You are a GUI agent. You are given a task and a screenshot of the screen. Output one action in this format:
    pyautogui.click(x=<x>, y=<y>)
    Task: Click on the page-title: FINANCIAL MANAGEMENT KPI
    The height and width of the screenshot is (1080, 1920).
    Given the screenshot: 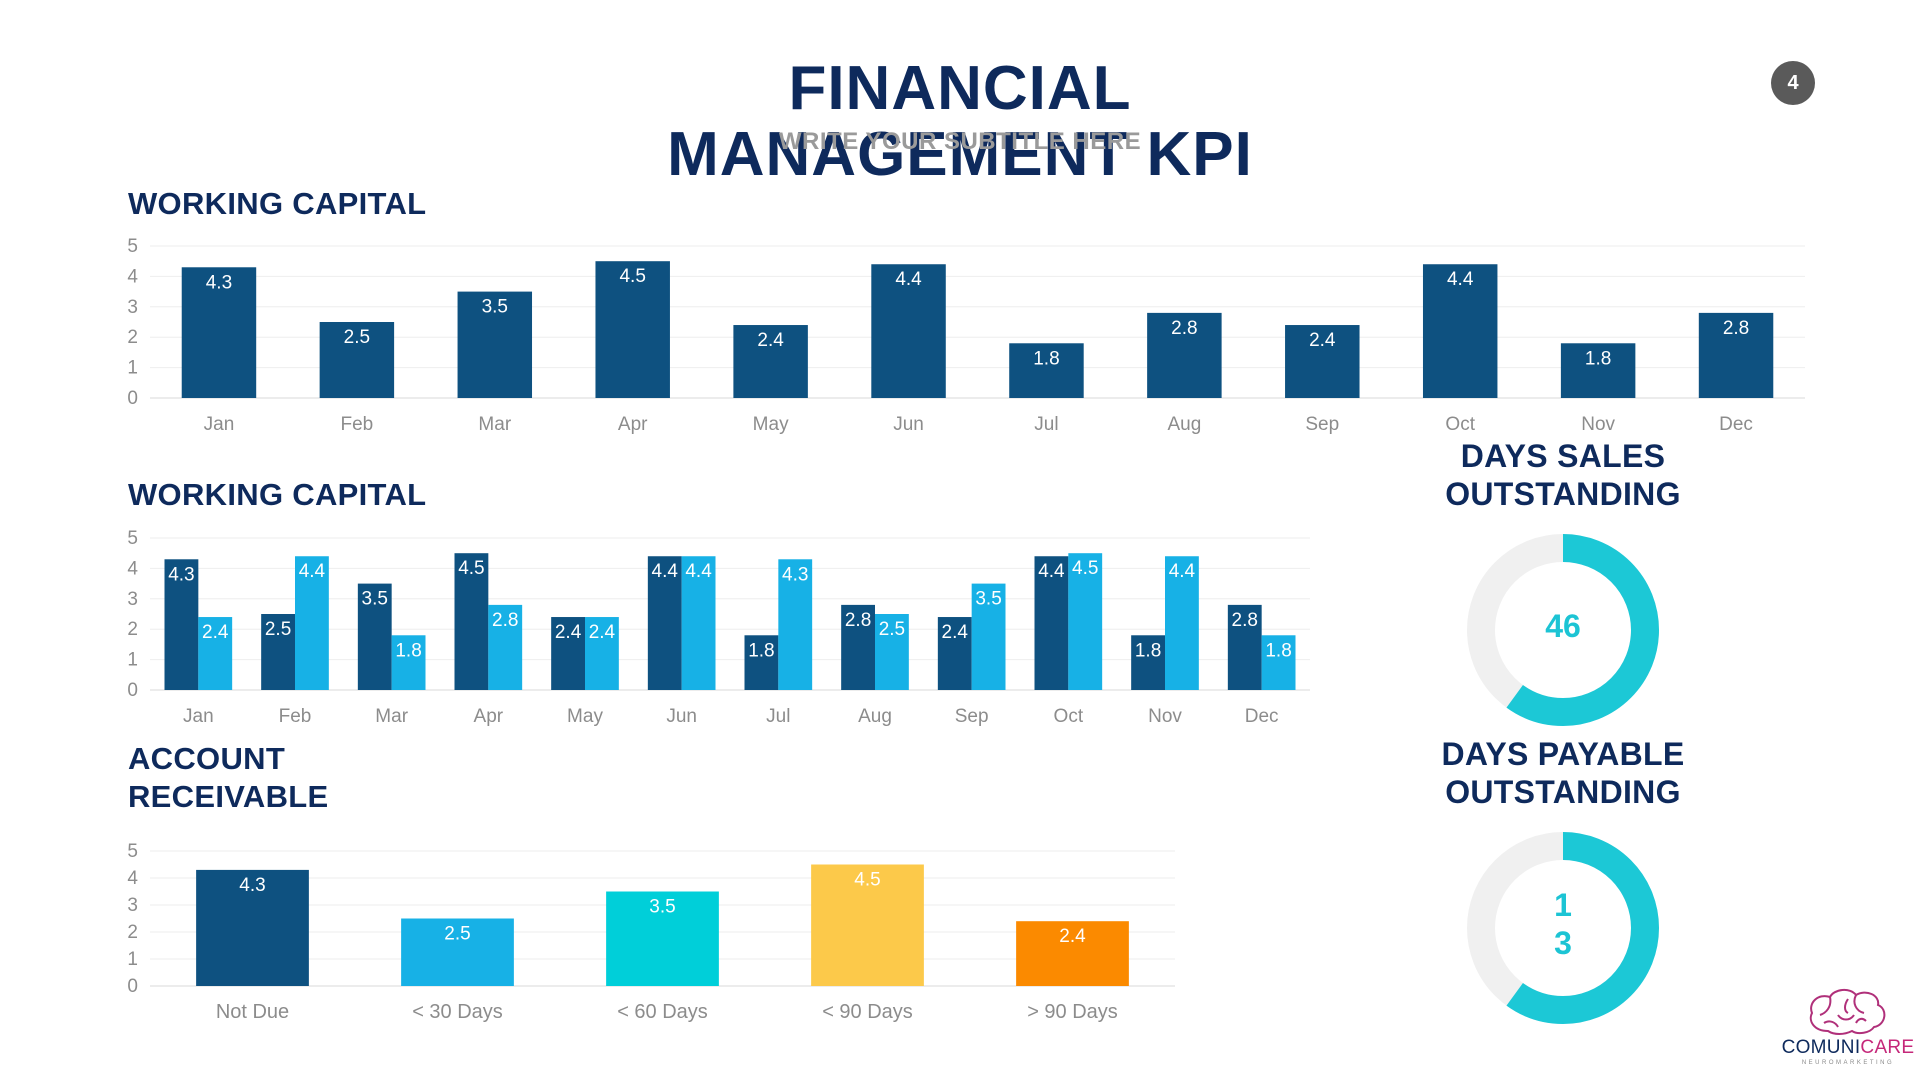 What is the action you would take?
    pyautogui.click(x=960, y=121)
    